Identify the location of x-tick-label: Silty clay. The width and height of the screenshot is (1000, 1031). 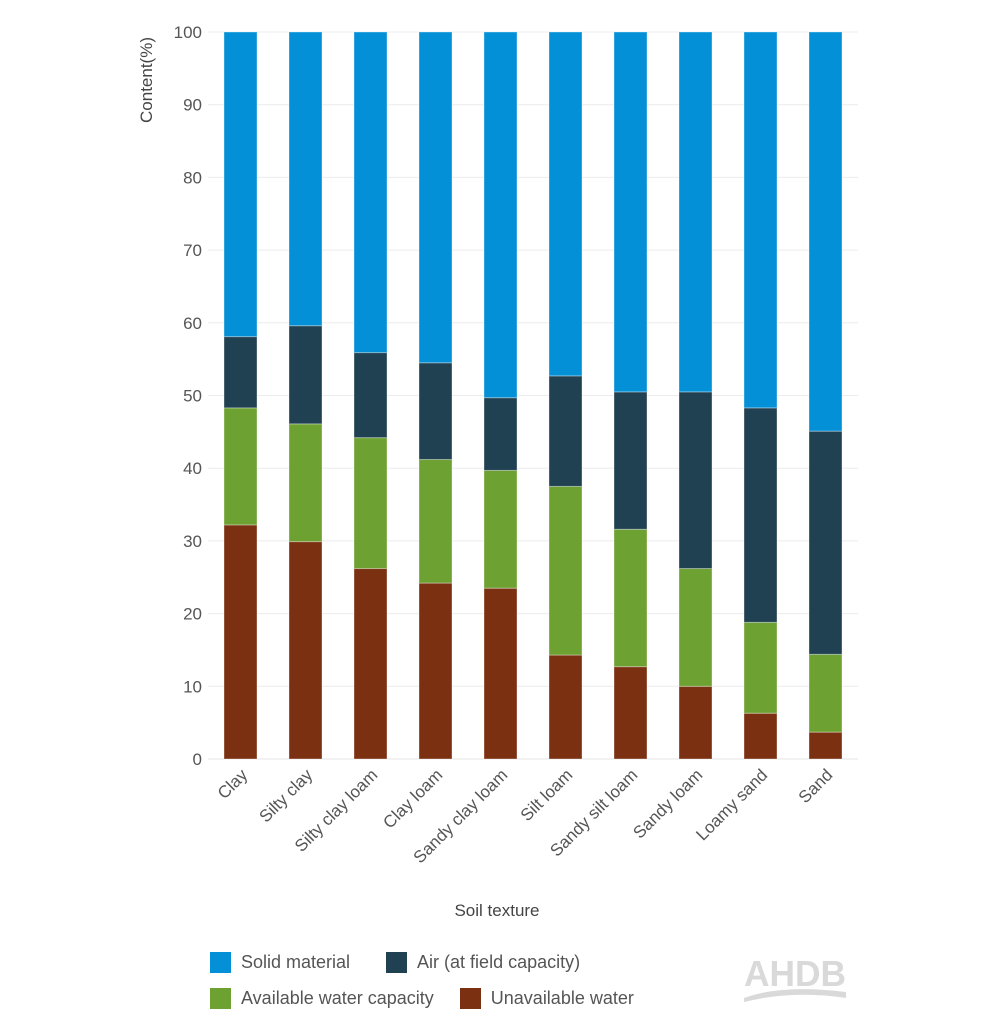
(285, 795).